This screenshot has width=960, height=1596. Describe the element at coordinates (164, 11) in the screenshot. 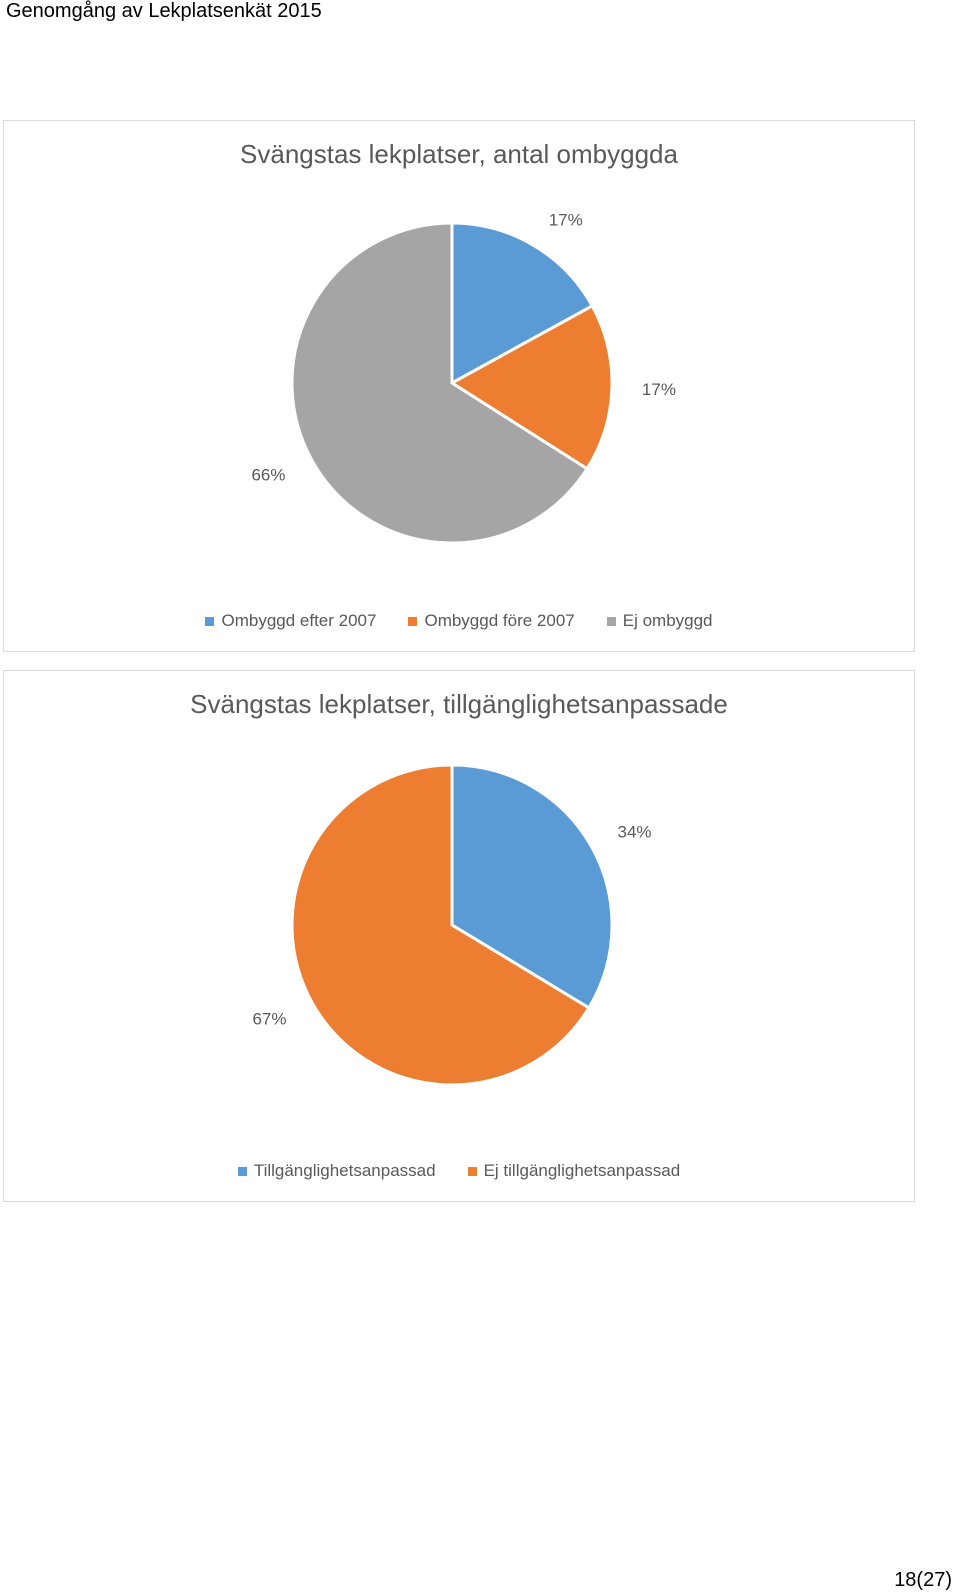

I see `page-header-title: Genomgång av Lekplatsenkät 2015` at that location.